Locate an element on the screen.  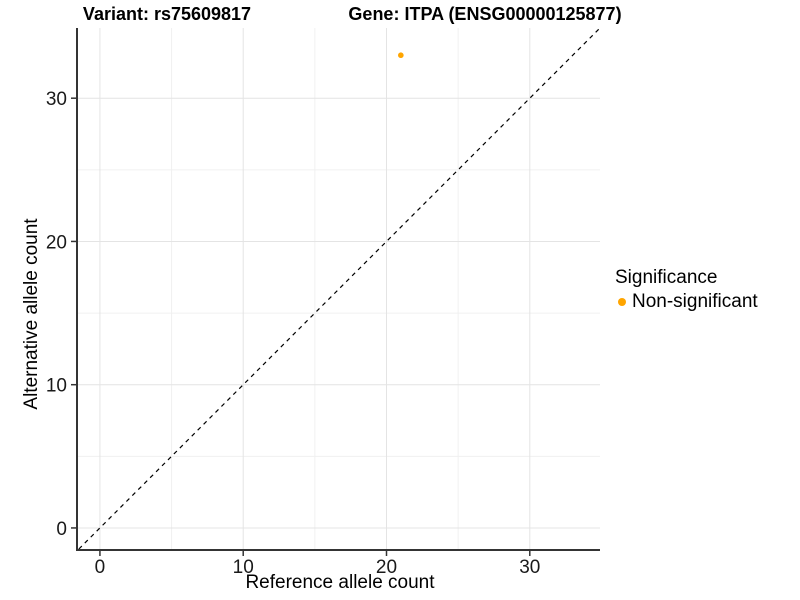
x-tick-label: 10 is located at coordinates (243, 567).